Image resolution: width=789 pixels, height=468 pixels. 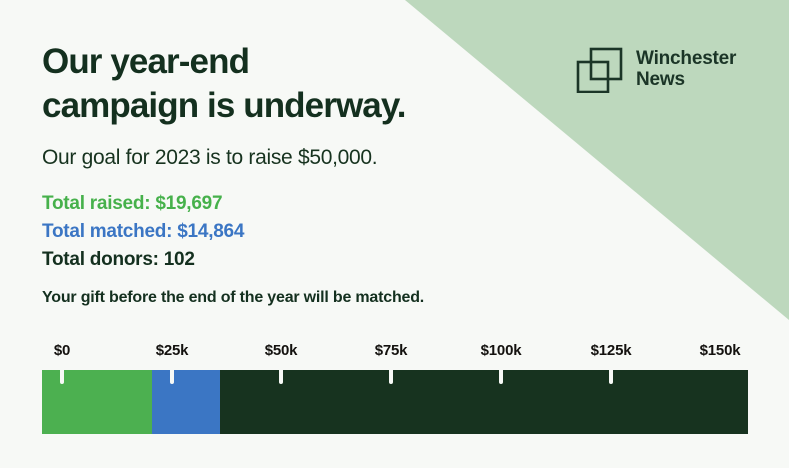 What do you see at coordinates (97, 402) in the screenshot?
I see `progress-segment-raised` at bounding box center [97, 402].